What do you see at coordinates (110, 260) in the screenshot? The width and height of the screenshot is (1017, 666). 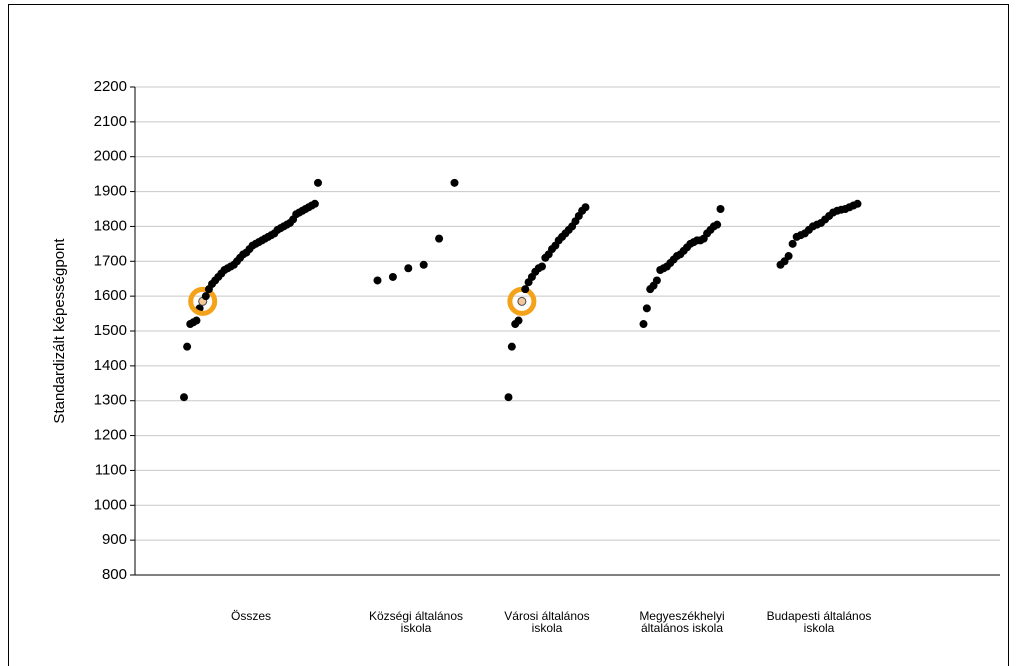 I see `y-tick-label: 1700` at bounding box center [110, 260].